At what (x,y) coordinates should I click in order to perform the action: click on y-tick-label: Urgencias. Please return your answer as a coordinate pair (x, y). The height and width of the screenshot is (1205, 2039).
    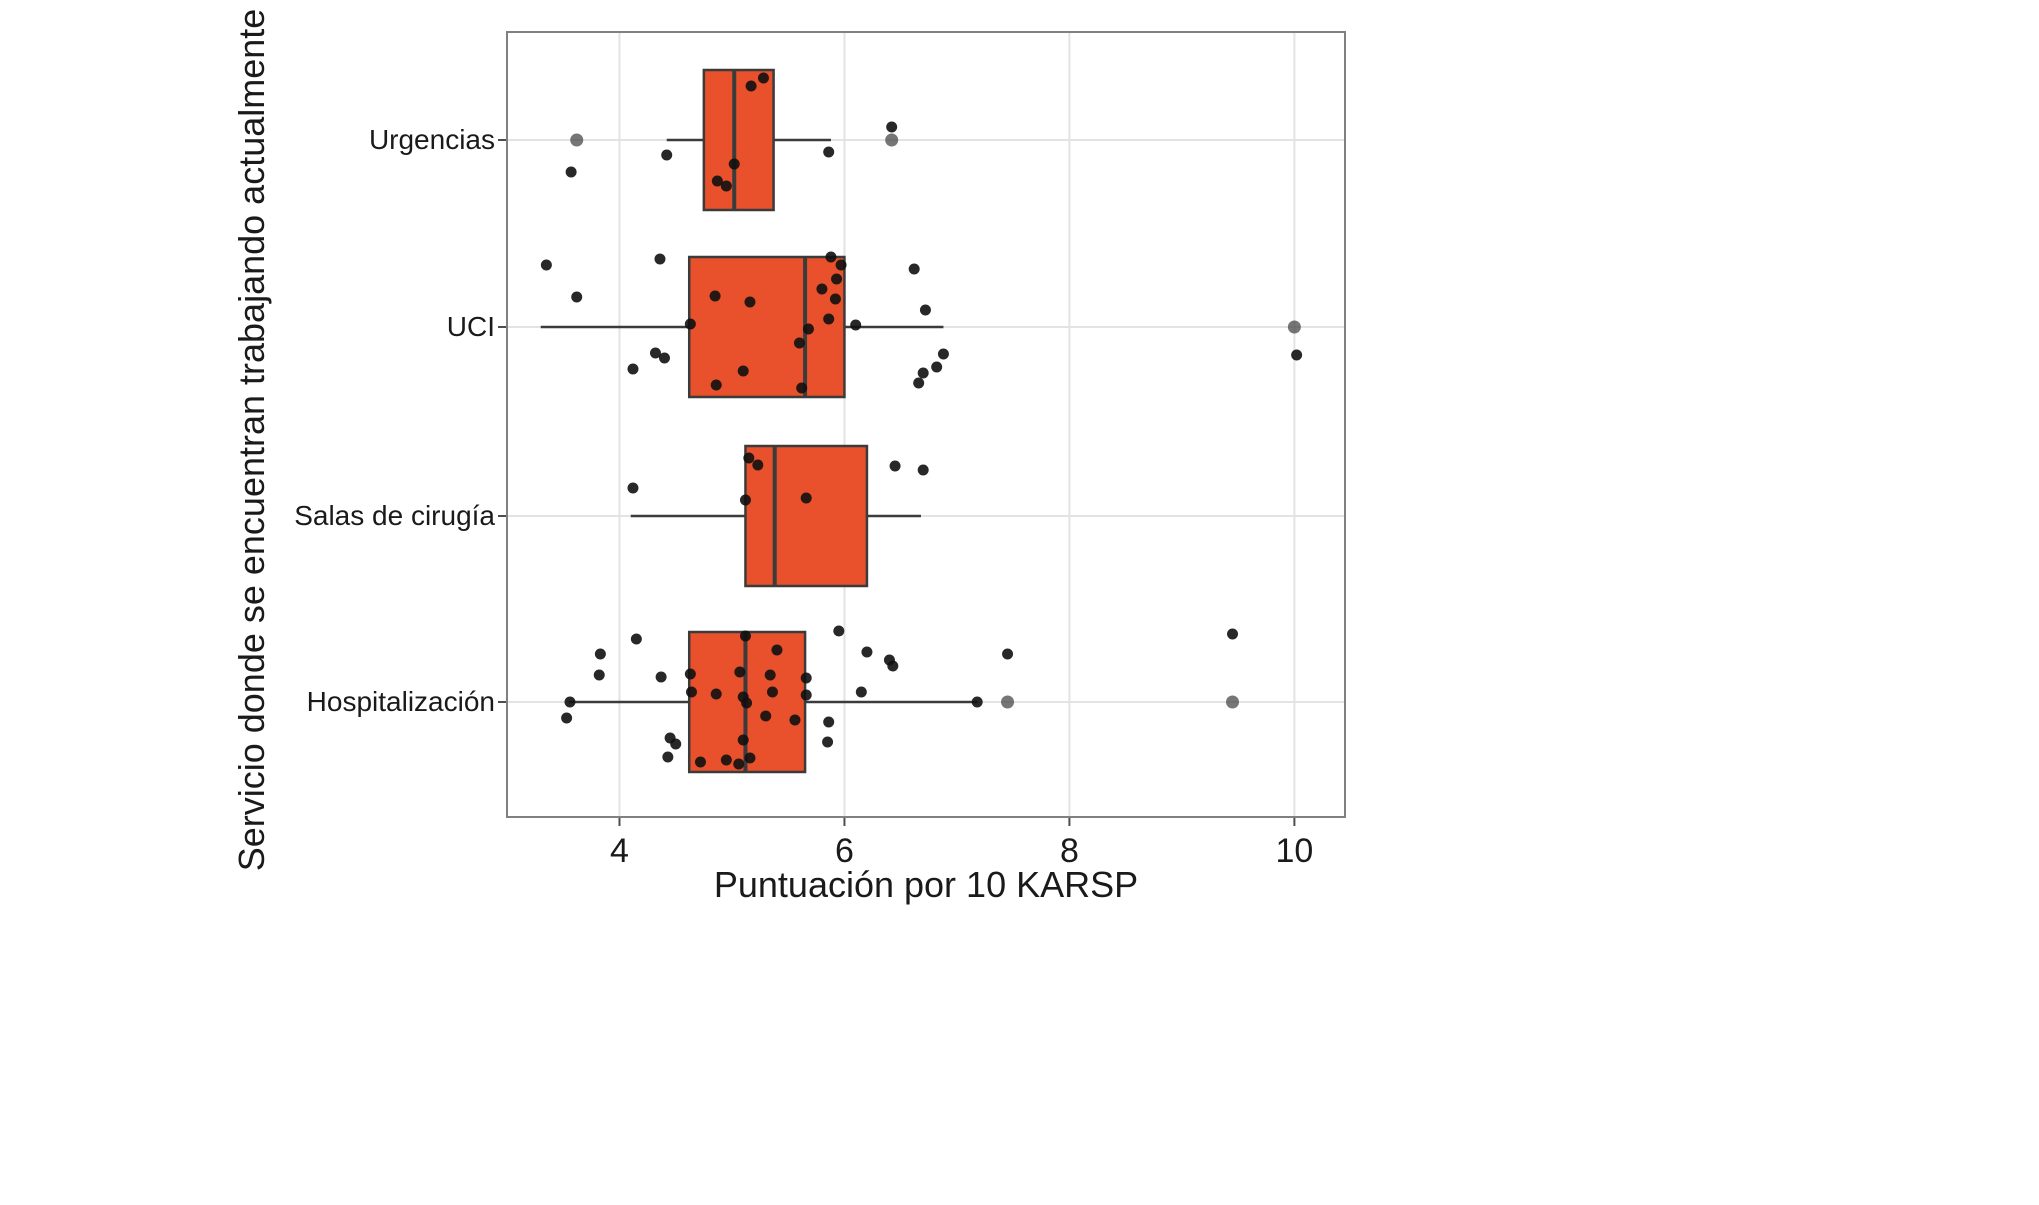
    Looking at the image, I should click on (431, 139).